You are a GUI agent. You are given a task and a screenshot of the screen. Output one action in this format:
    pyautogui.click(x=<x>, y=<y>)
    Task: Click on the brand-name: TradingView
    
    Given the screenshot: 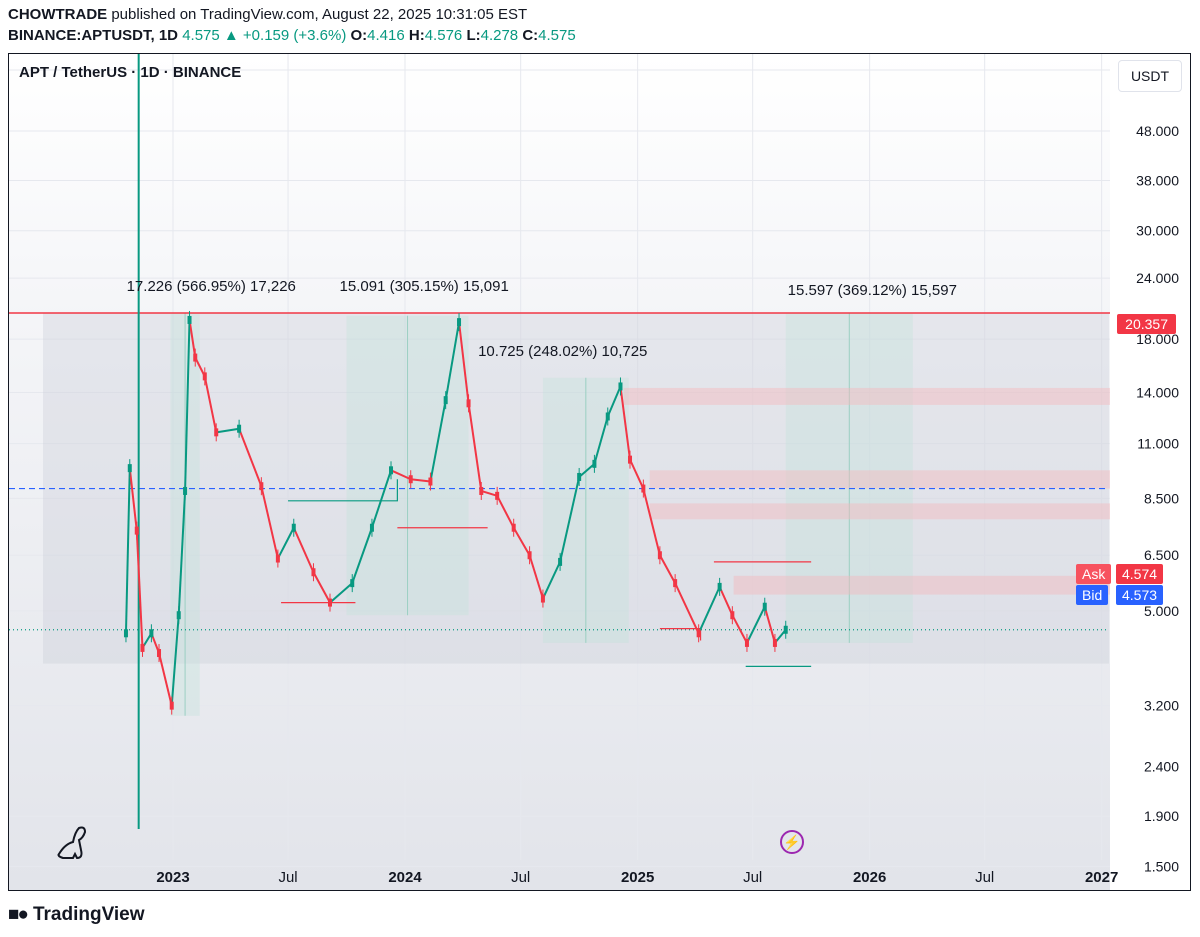 What is the action you would take?
    pyautogui.click(x=88, y=914)
    